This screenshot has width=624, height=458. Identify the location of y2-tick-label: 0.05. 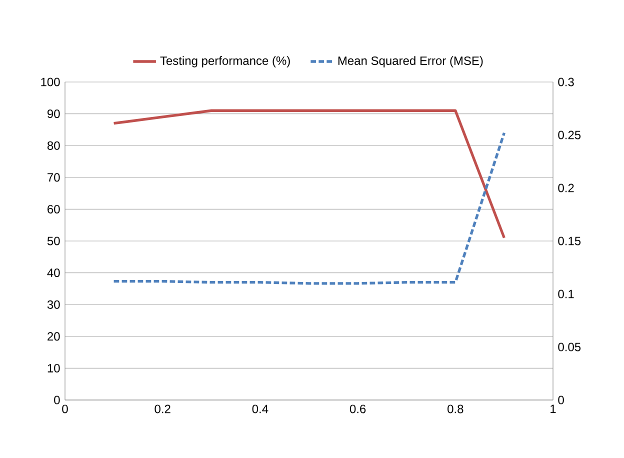
(569, 347).